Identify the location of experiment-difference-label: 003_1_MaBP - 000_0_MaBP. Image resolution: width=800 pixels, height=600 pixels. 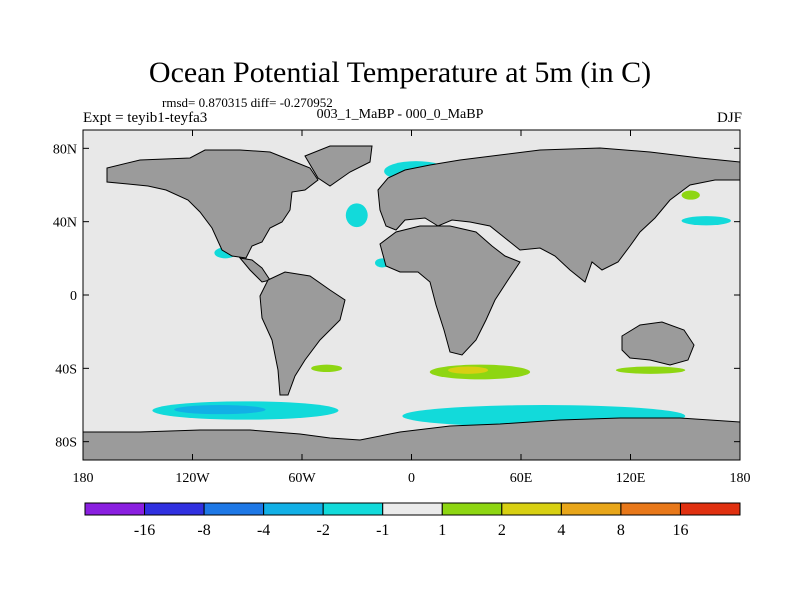
(400, 114).